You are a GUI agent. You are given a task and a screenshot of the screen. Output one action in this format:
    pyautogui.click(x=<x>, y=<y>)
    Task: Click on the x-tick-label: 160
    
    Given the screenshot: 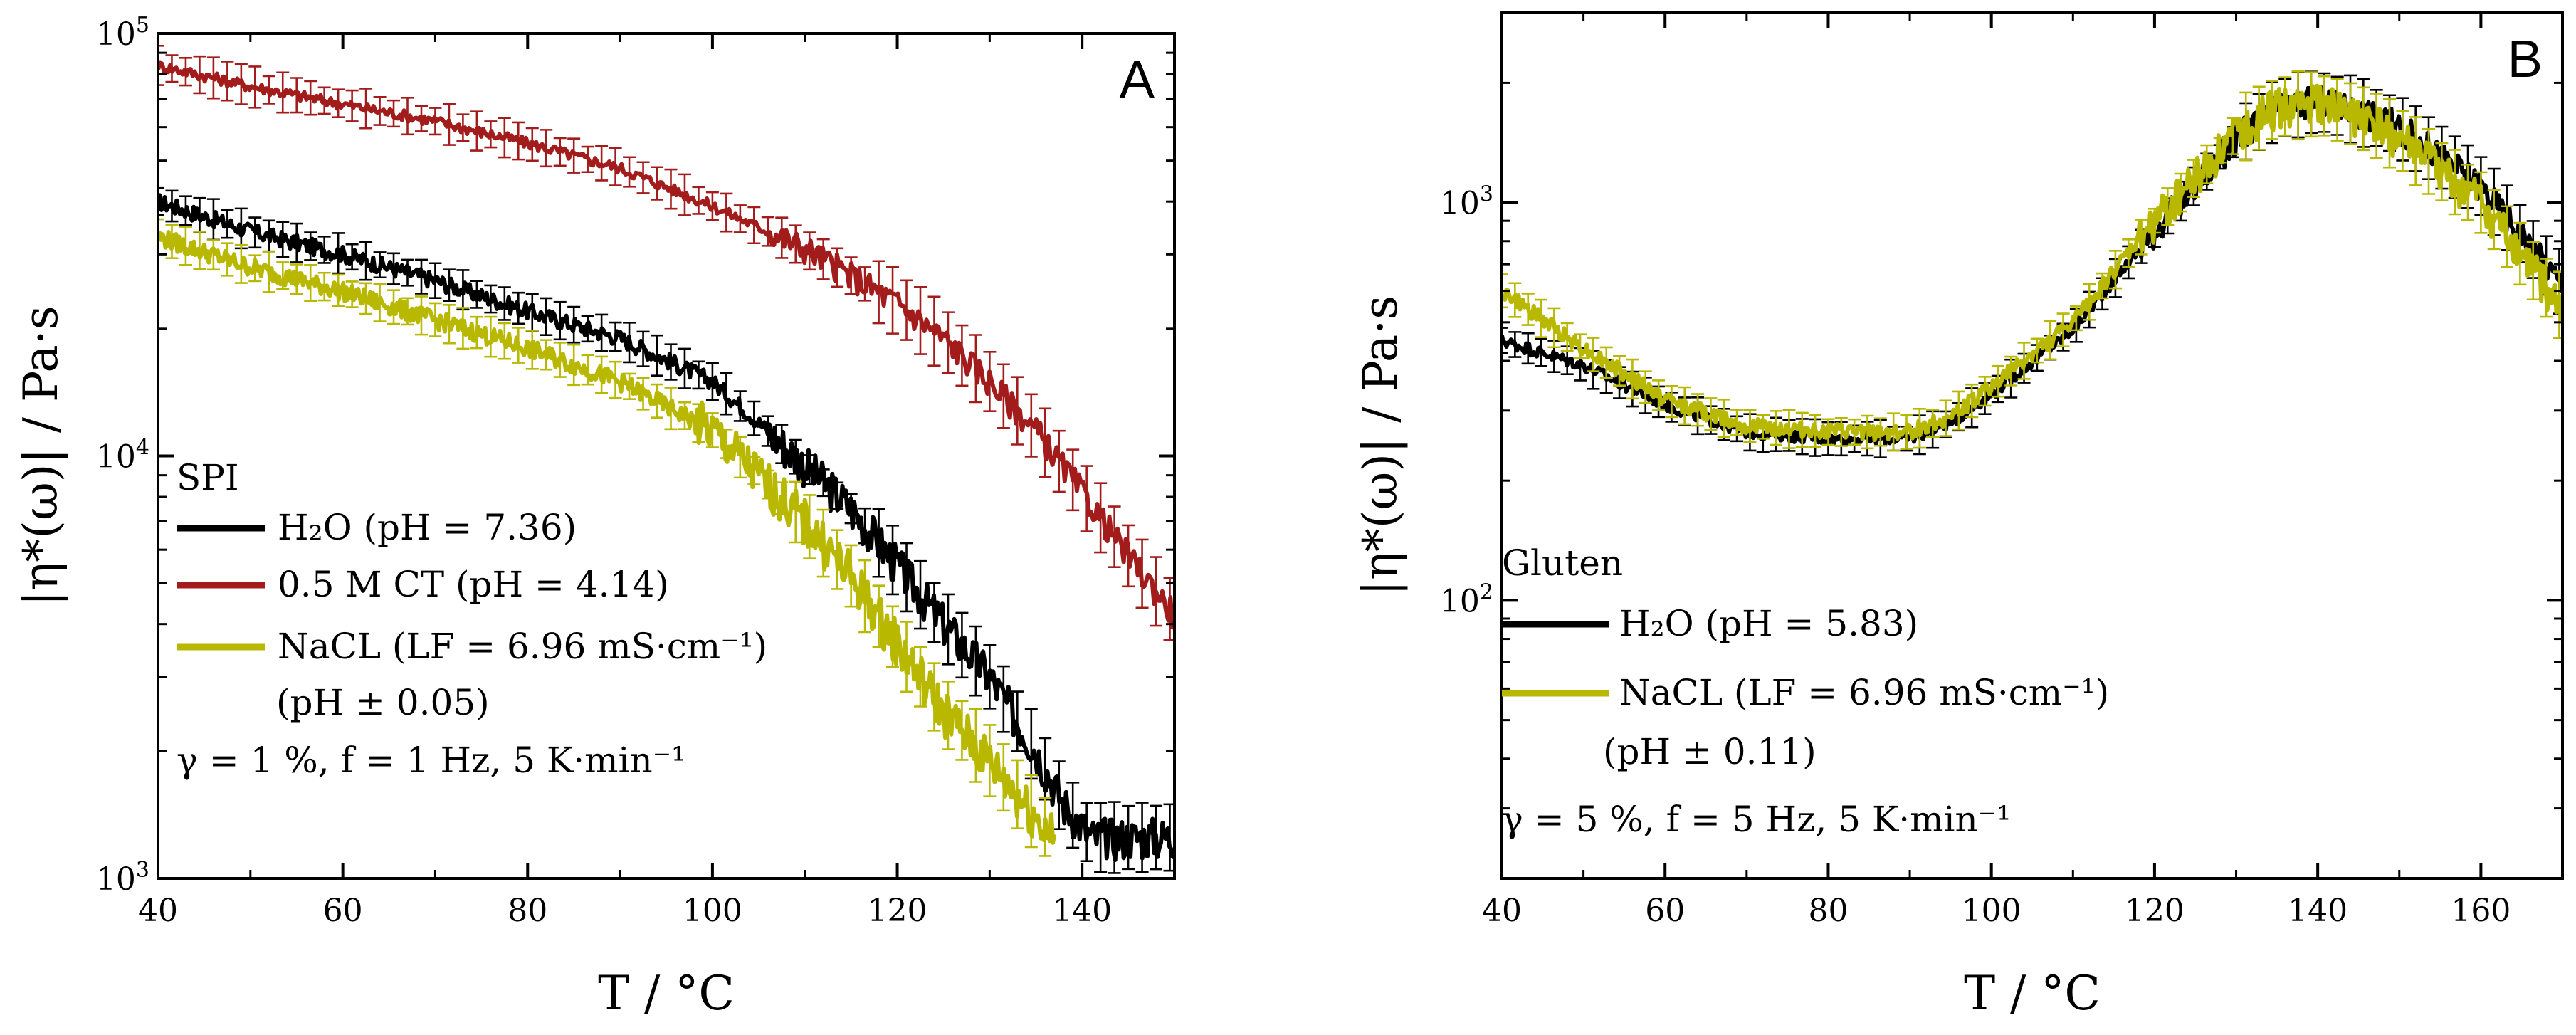 What is the action you would take?
    pyautogui.click(x=2481, y=911)
    